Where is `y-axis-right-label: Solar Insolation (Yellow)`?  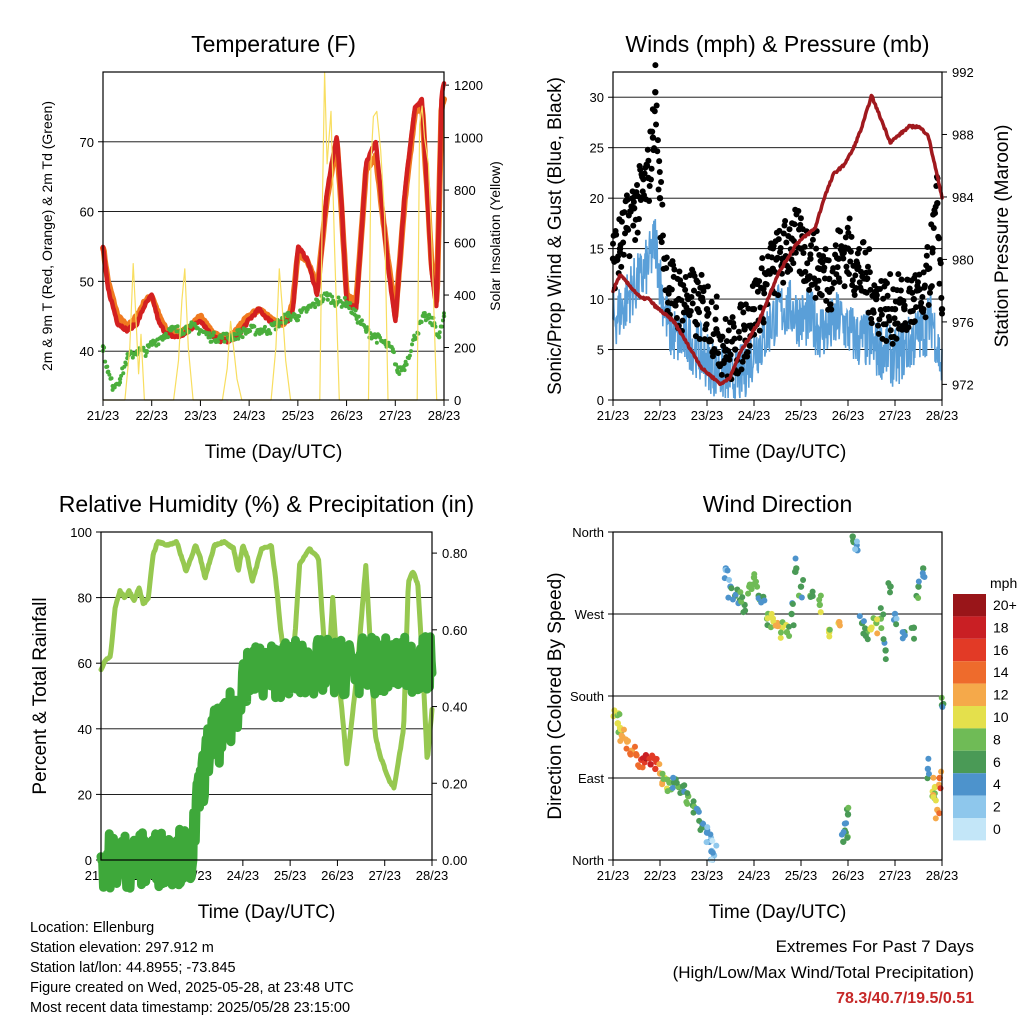 y-axis-right-label: Solar Insolation (Yellow) is located at coordinates (495, 236).